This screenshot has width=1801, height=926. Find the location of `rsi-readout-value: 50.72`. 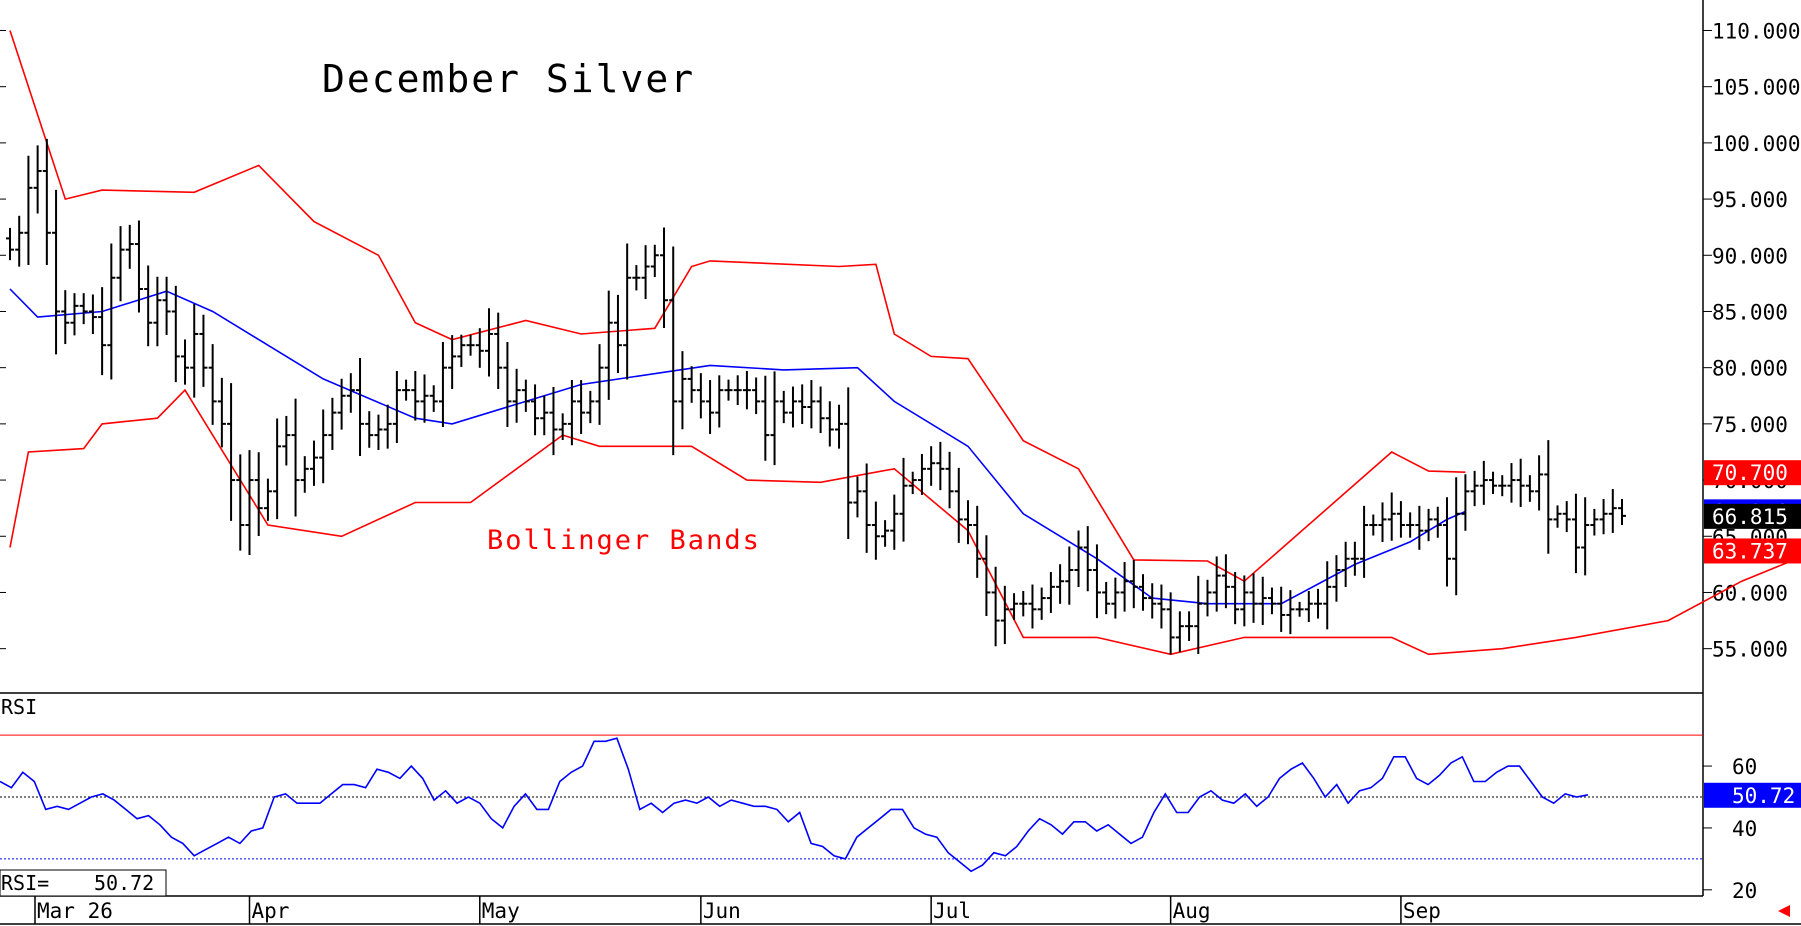

rsi-readout-value: 50.72 is located at coordinates (124, 883).